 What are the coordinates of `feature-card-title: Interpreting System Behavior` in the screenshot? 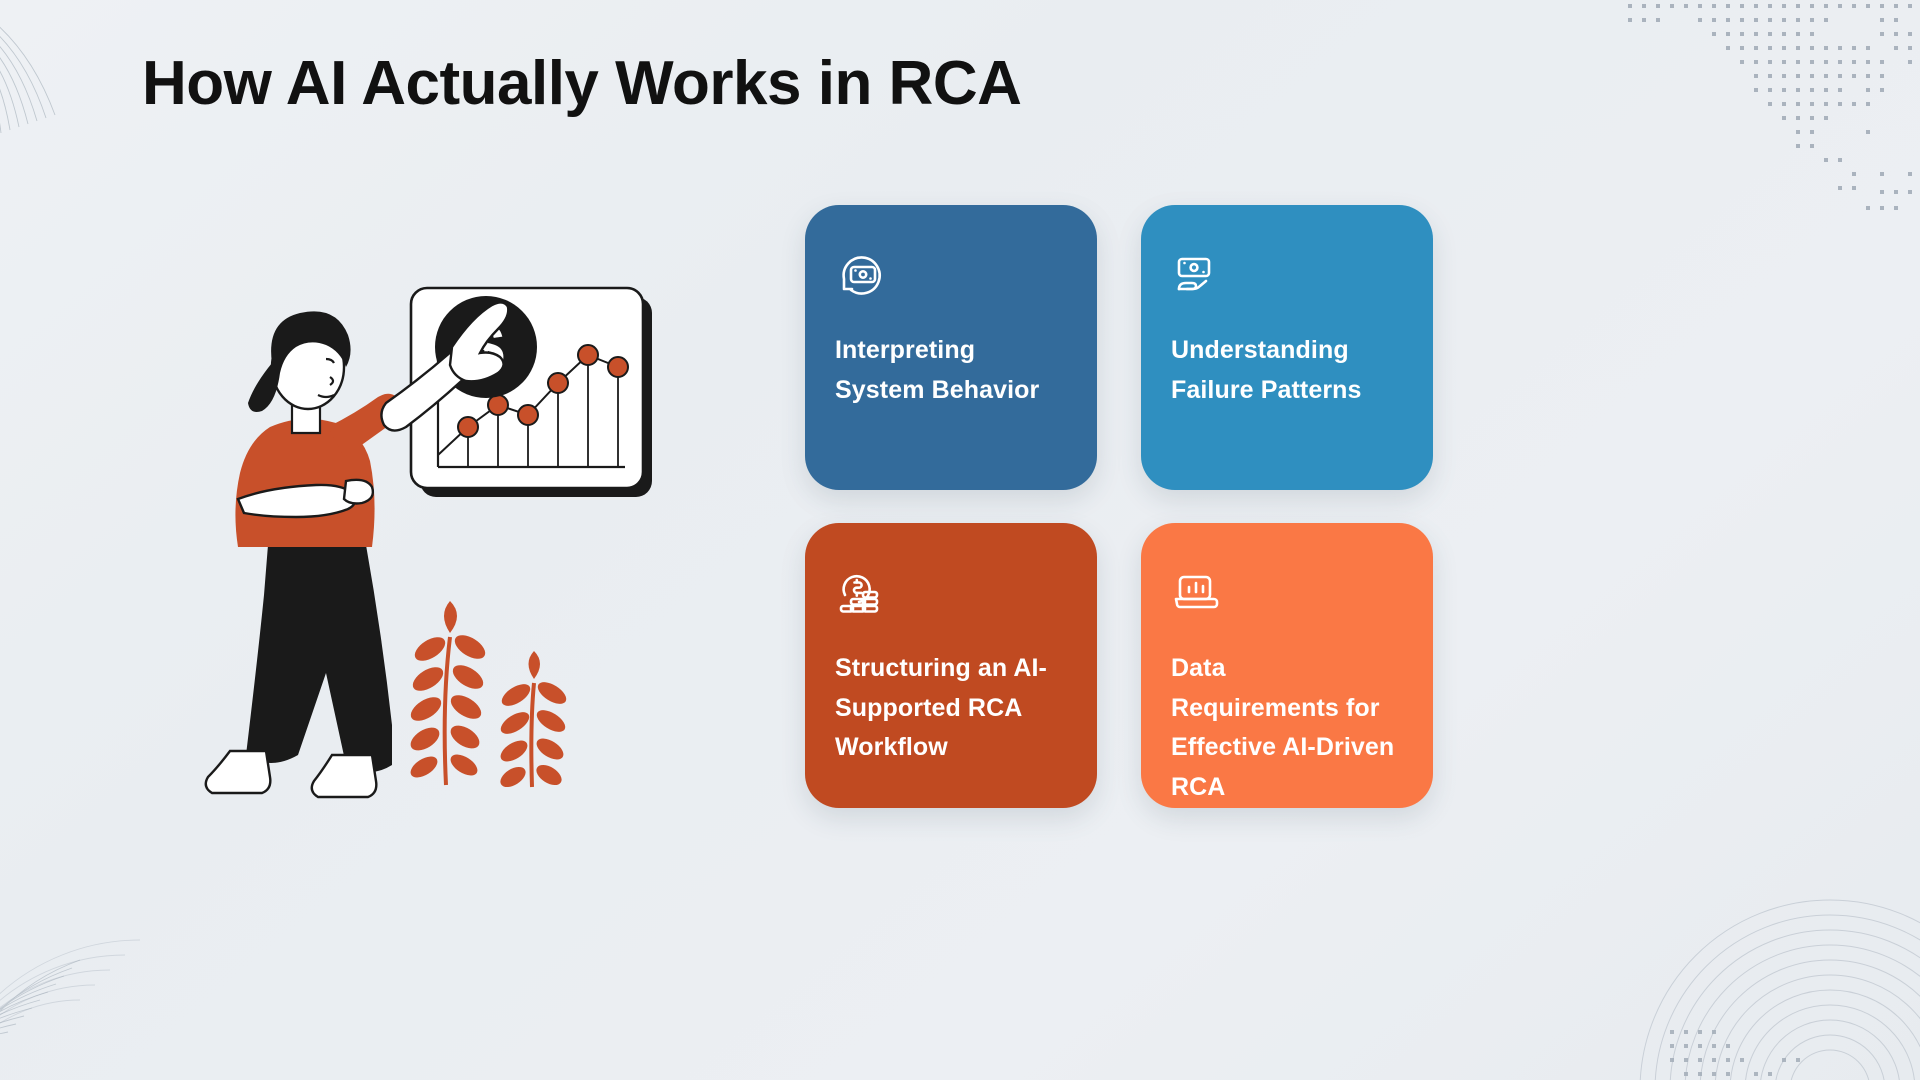 It's located at (937, 370).